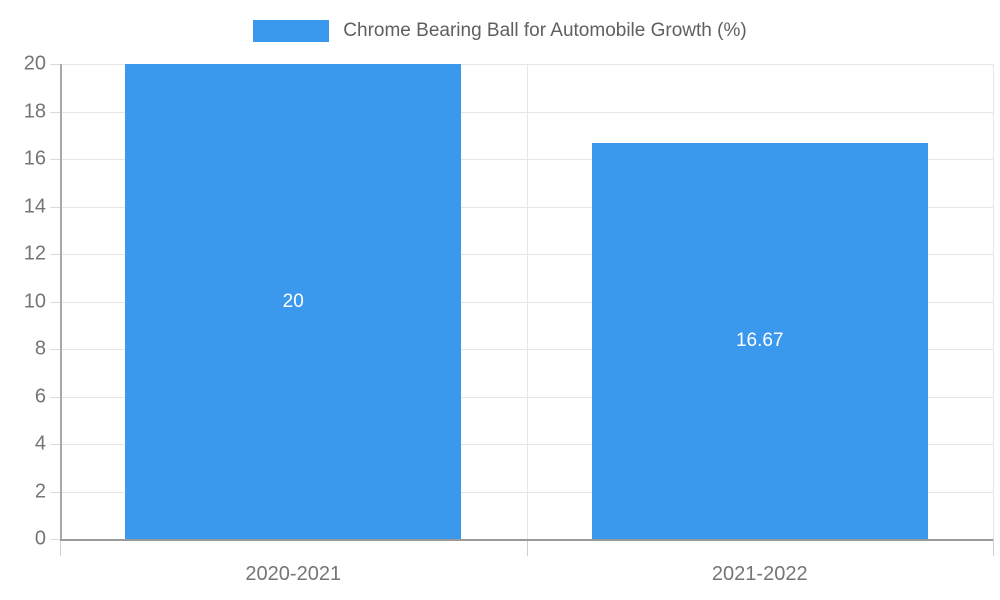  What do you see at coordinates (34, 111) in the screenshot?
I see `y-axis-tick-label: 18` at bounding box center [34, 111].